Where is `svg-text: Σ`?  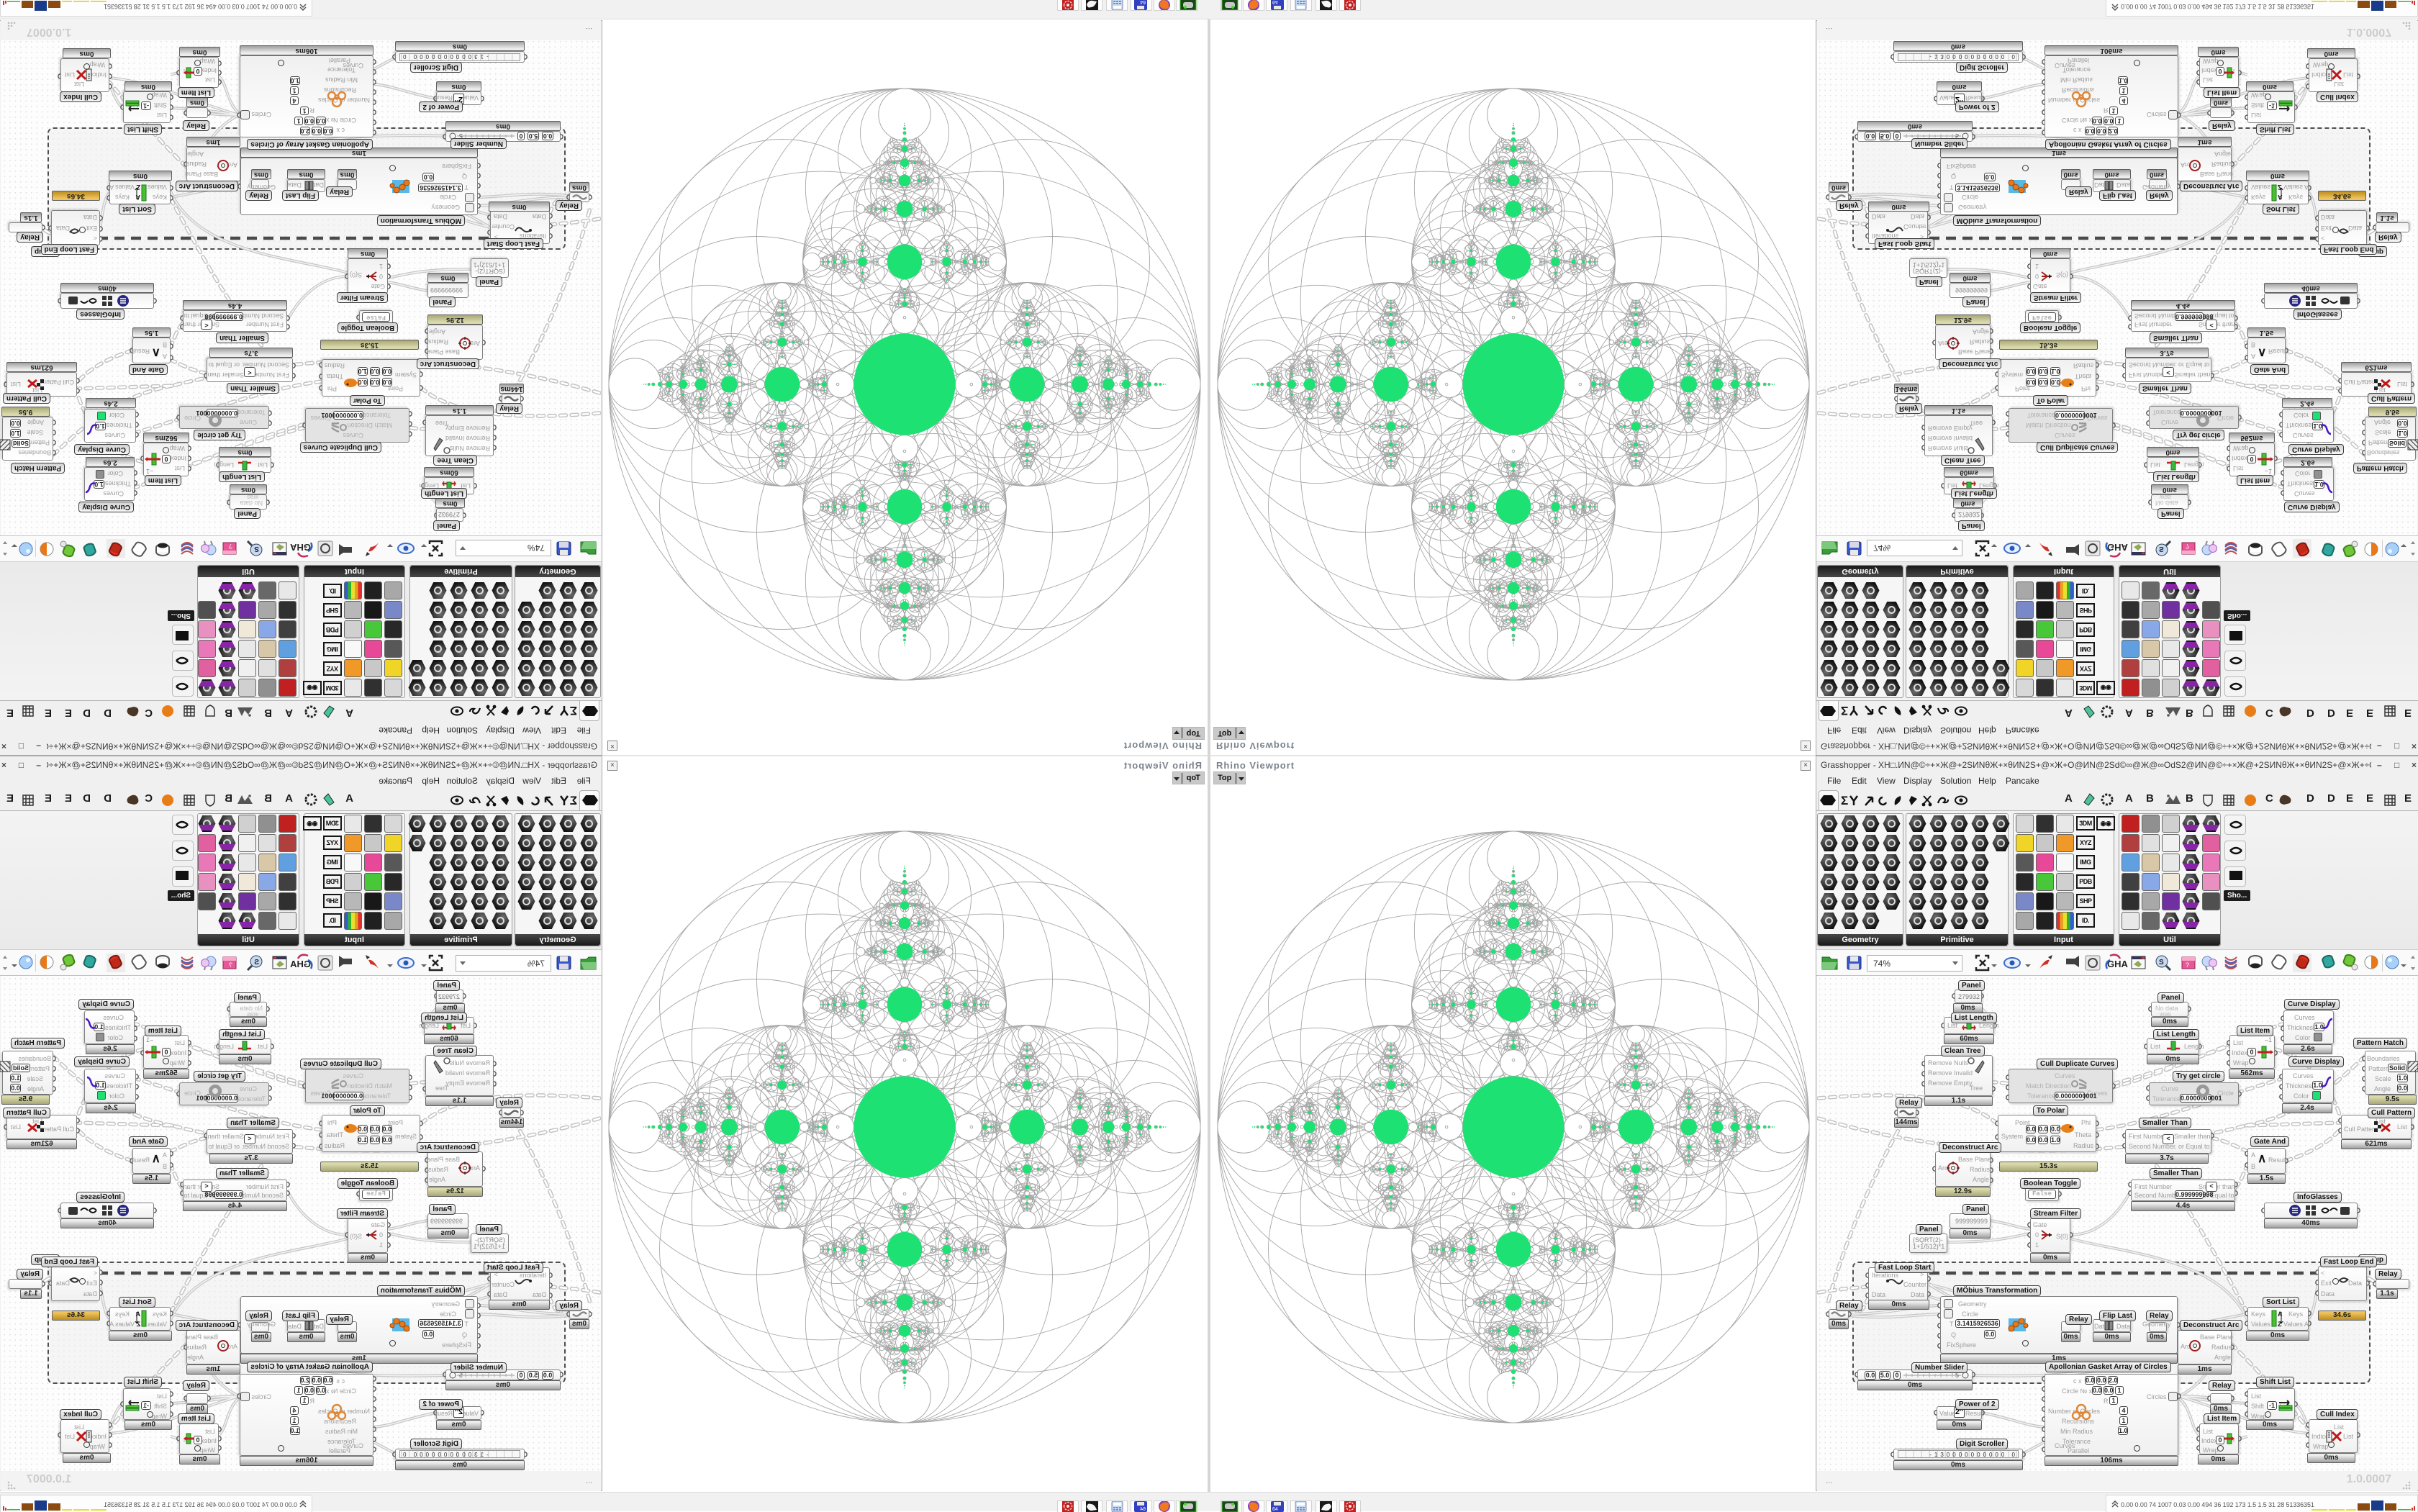
svg-text: Σ is located at coordinates (1845, 801).